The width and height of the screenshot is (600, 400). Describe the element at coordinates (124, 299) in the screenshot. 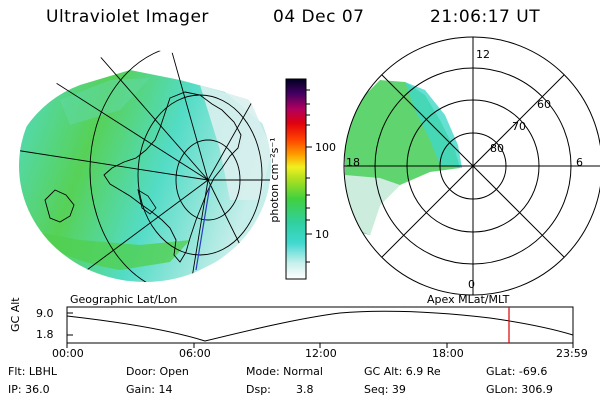

I see `geographic-label: Geographic Lat/Lon` at that location.